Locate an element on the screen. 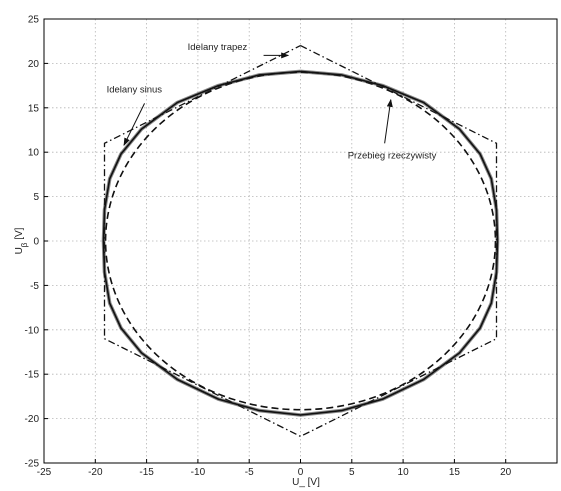 The image size is (561, 491). y-tick-label-10: 25 is located at coordinates (34, 20).